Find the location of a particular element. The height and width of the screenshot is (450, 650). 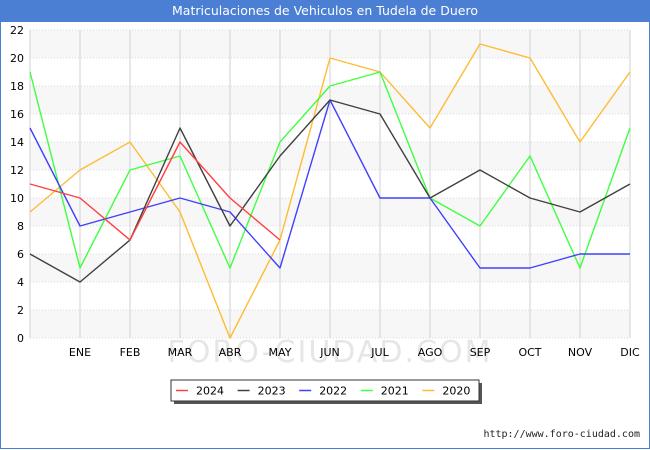

y-tick-labels: 0 2 4 6 8 10 12 14 16 18 20 22 is located at coordinates (17, 184).